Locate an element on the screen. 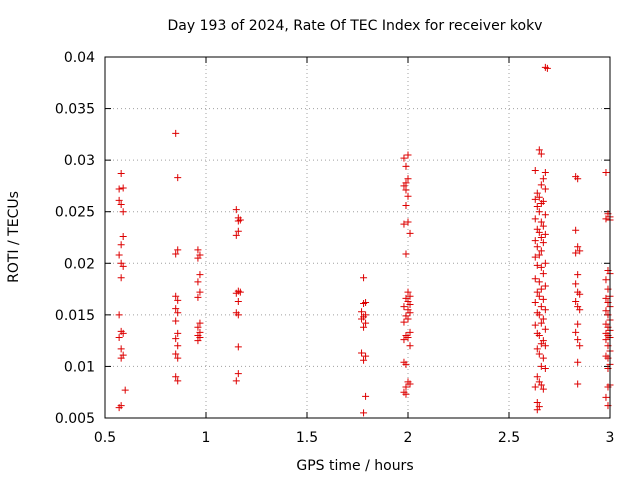 This screenshot has height=480, width=640. x-tick-label: 1.5 is located at coordinates (307, 438).